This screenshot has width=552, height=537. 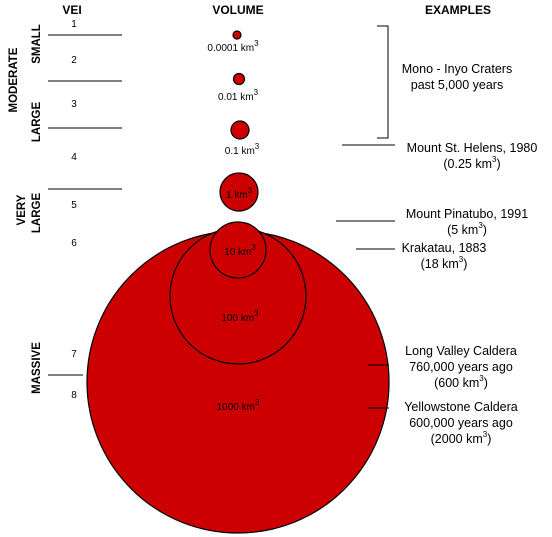 I want to click on volume-label: 0.01 km3, so click(x=238, y=95).